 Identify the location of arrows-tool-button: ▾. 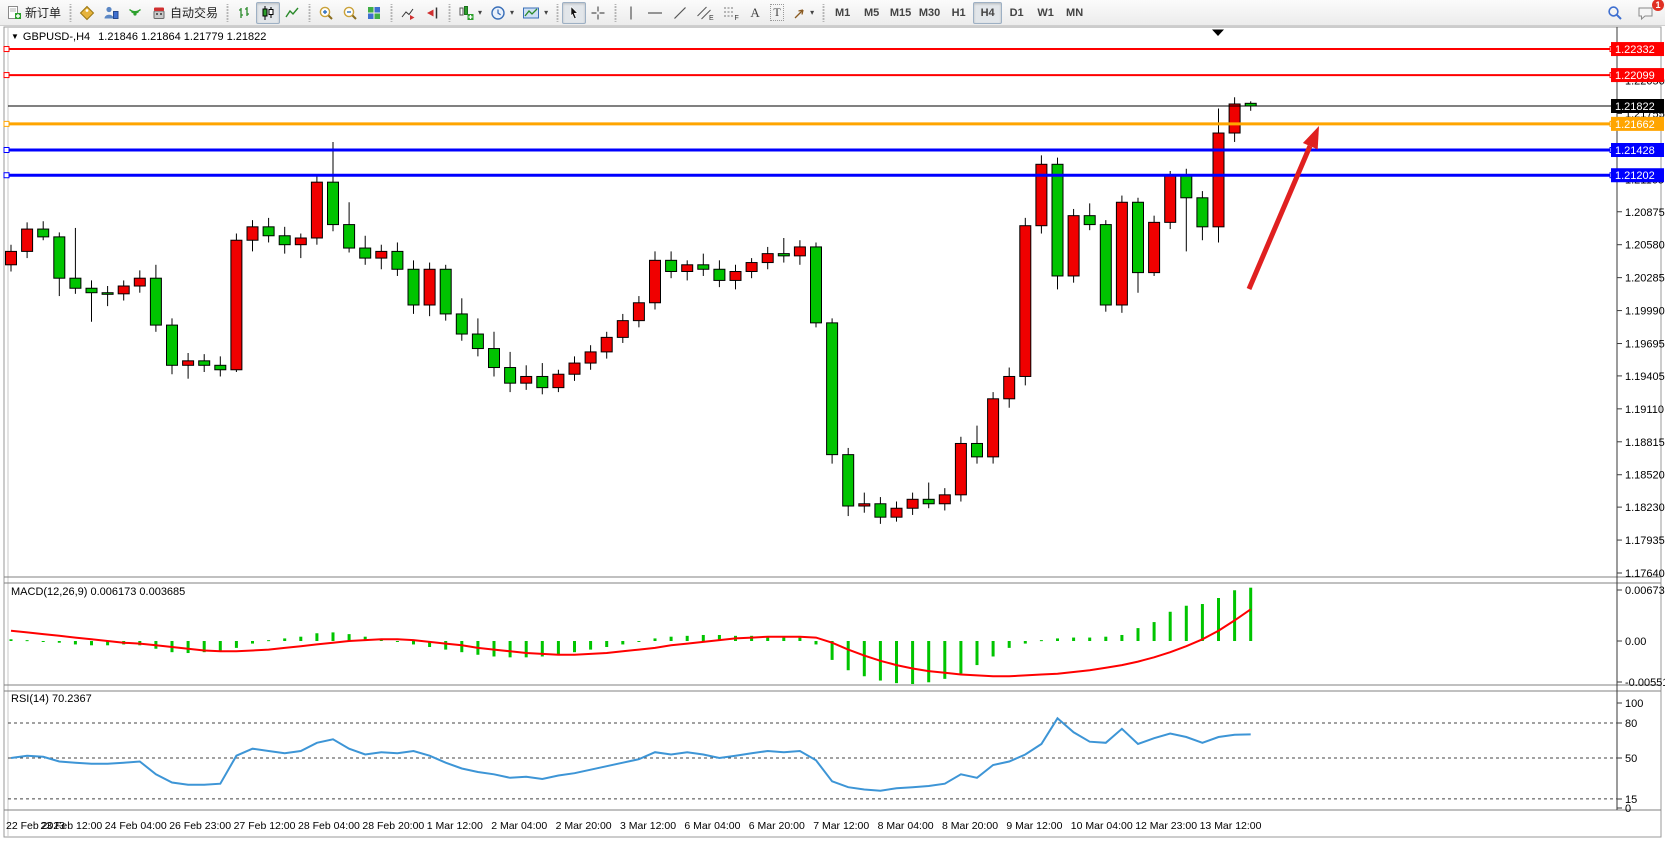
(803, 13).